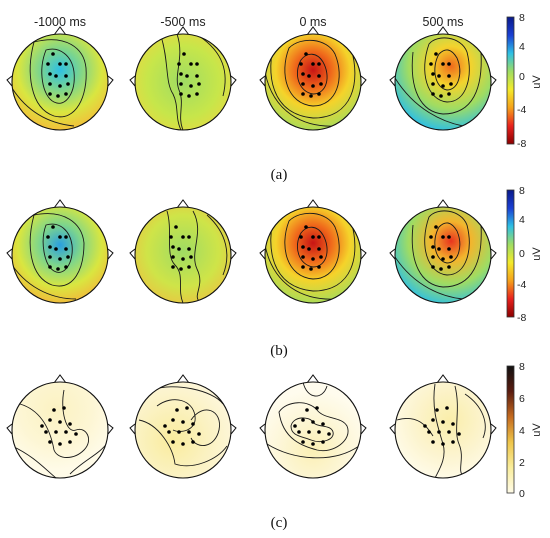  What do you see at coordinates (9, 429) in the screenshot?
I see `topomap-c-1-left-ear` at bounding box center [9, 429].